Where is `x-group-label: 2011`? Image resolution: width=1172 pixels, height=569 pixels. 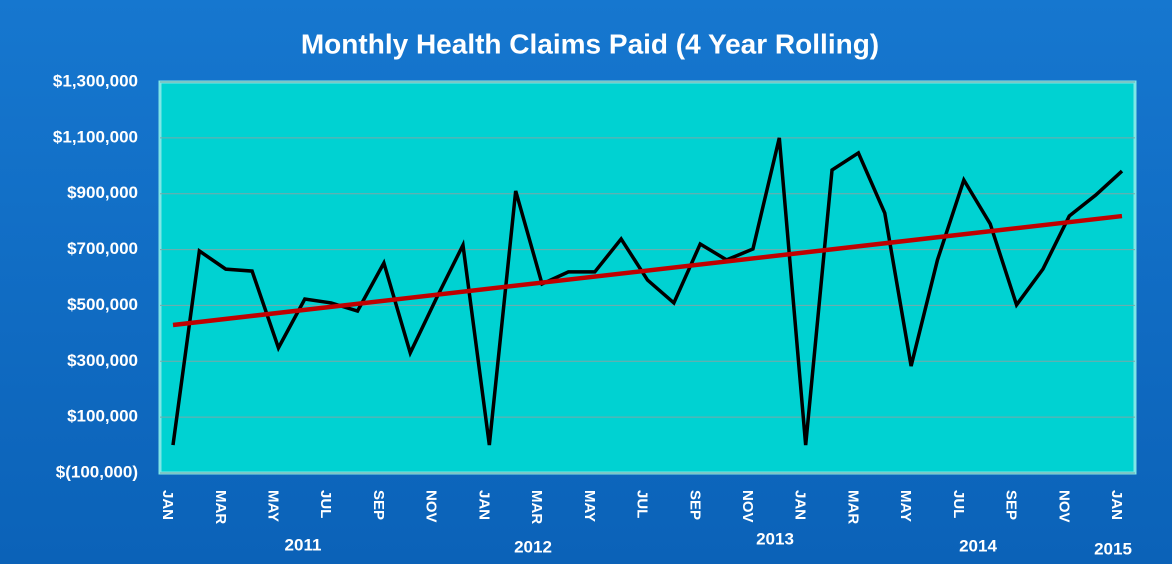 x-group-label: 2011 is located at coordinates (303, 544).